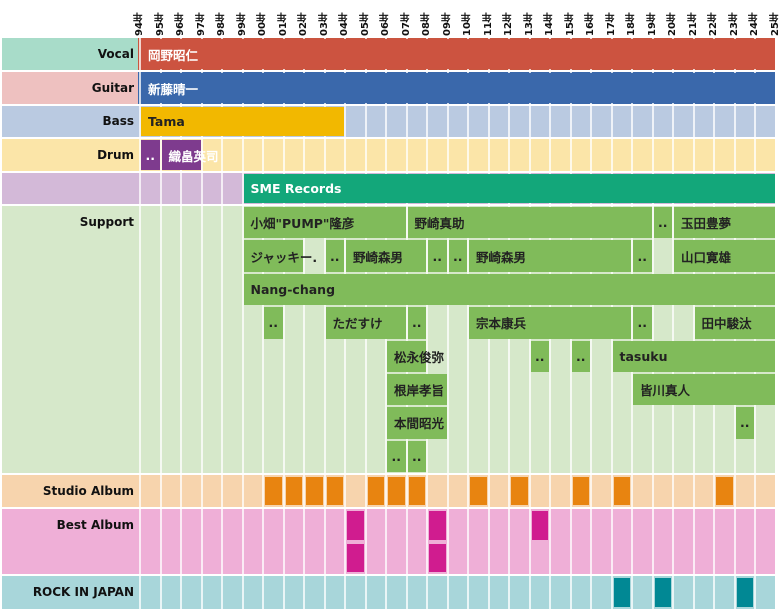  I want to click on year-label: 98年, so click(221, 24).